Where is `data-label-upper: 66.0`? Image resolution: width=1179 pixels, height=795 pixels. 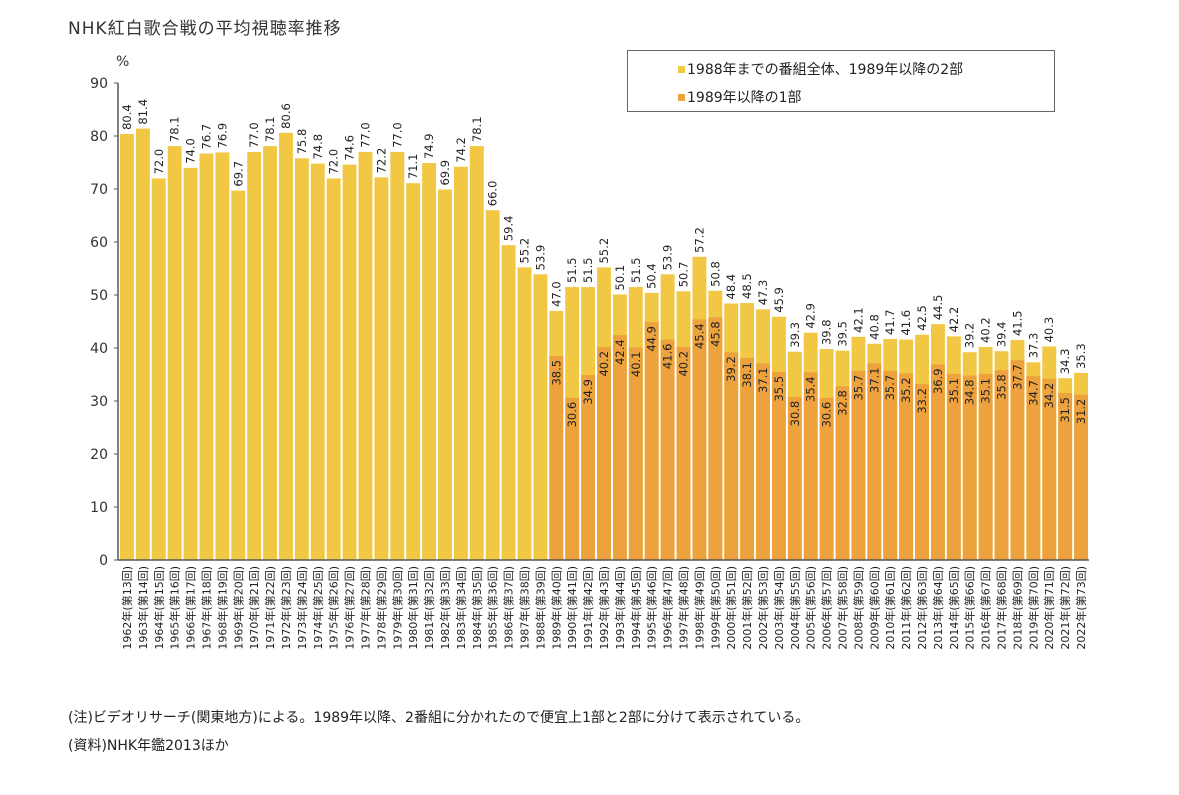
data-label-upper: 66.0 is located at coordinates (493, 194).